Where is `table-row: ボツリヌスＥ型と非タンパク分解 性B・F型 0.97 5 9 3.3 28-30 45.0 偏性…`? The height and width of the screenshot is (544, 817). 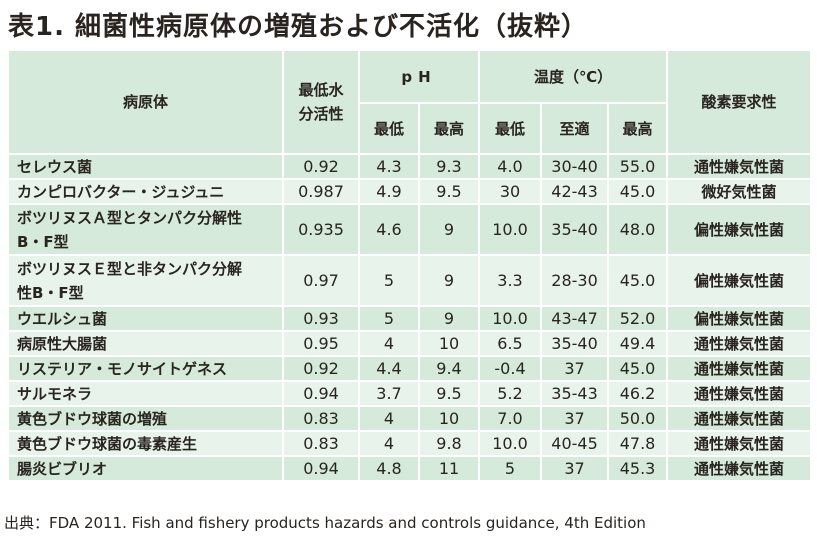
table-row: ボツリヌスＥ型と非タンパク分解 性B・F型 0.97 5 9 3.3 28-30 45.0 偏性… is located at coordinates (410, 280).